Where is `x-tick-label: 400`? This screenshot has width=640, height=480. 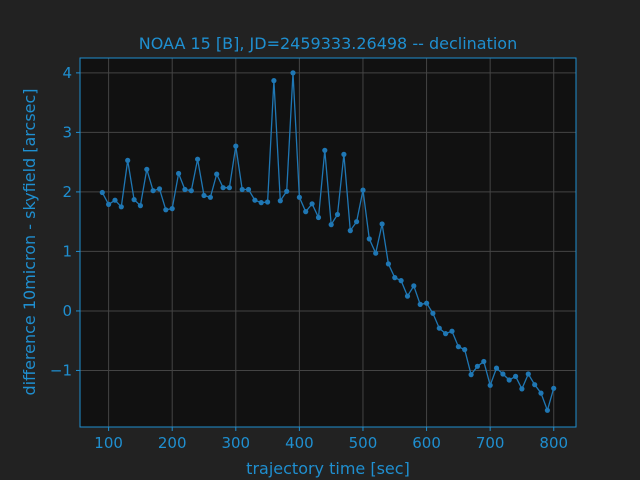
x-tick-label: 400 is located at coordinates (299, 443).